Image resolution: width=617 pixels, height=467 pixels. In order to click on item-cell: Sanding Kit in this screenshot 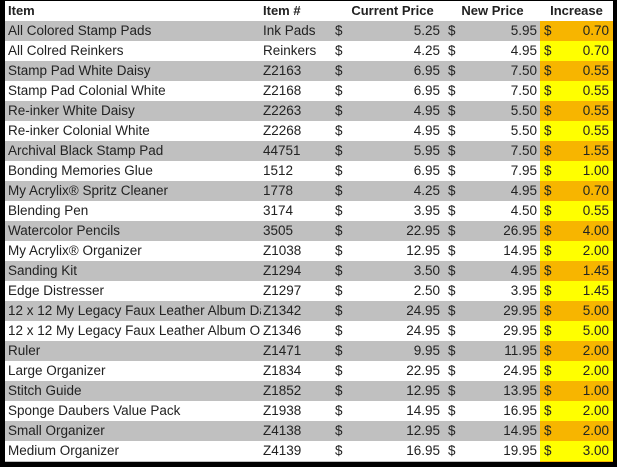, I will do `click(43, 270)`.